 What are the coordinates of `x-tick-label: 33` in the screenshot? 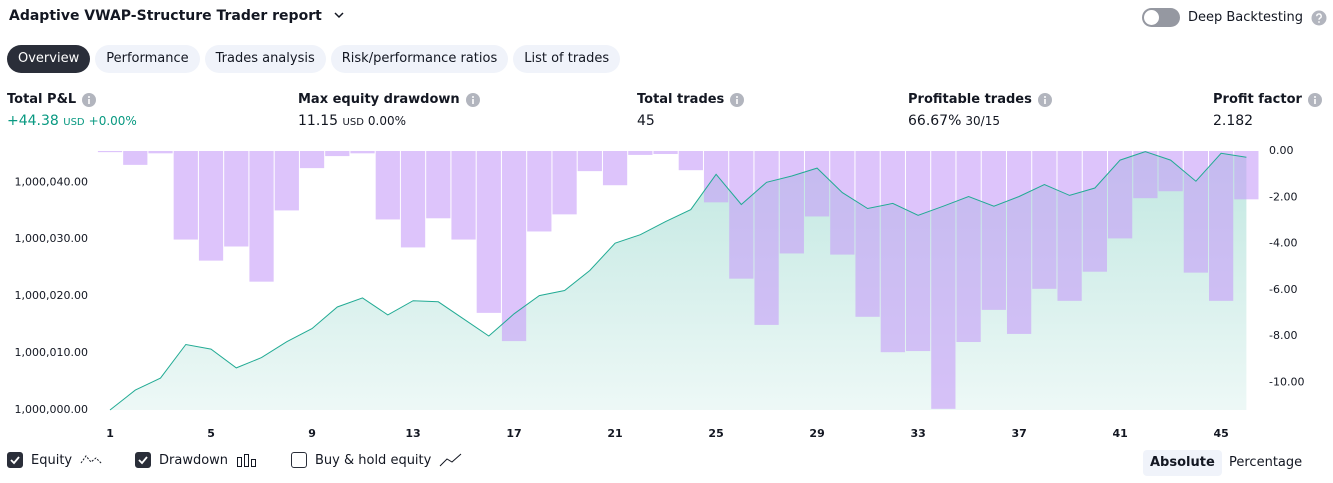 It's located at (917, 433).